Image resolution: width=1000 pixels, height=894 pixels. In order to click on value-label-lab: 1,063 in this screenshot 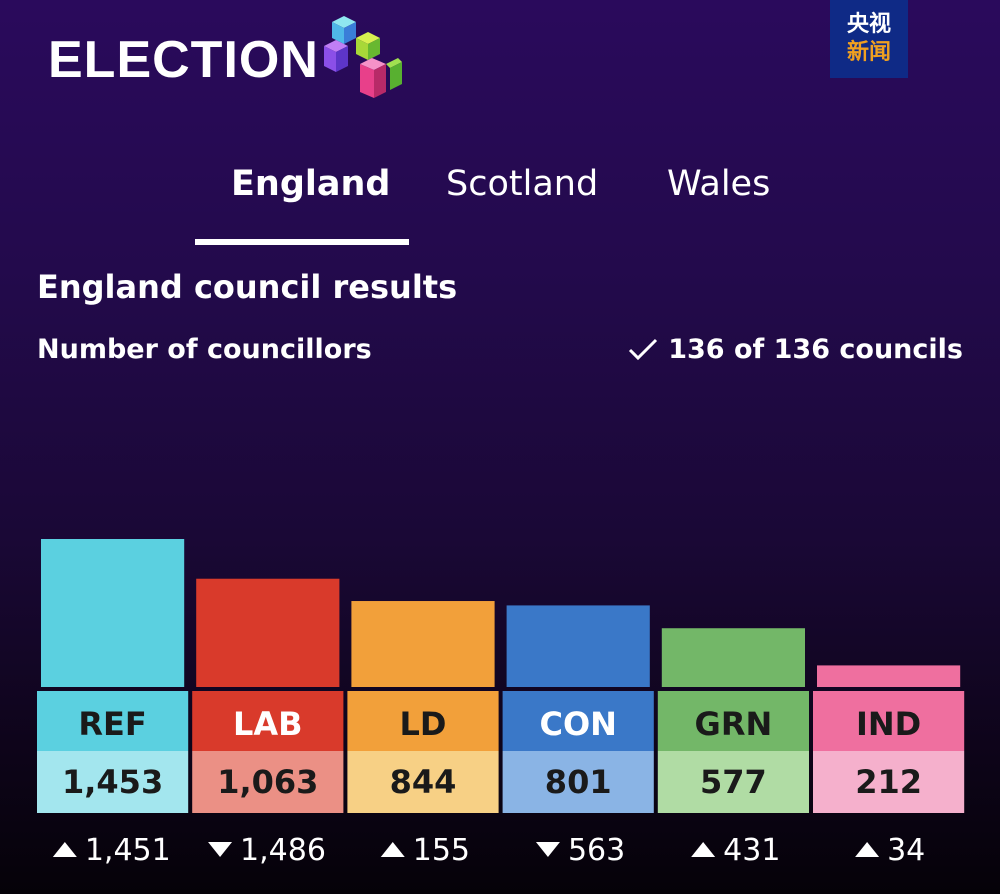, I will do `click(267, 782)`.